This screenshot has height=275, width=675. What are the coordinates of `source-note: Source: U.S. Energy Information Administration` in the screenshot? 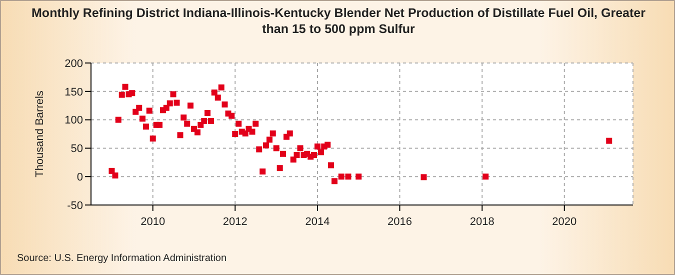 It's located at (122, 258).